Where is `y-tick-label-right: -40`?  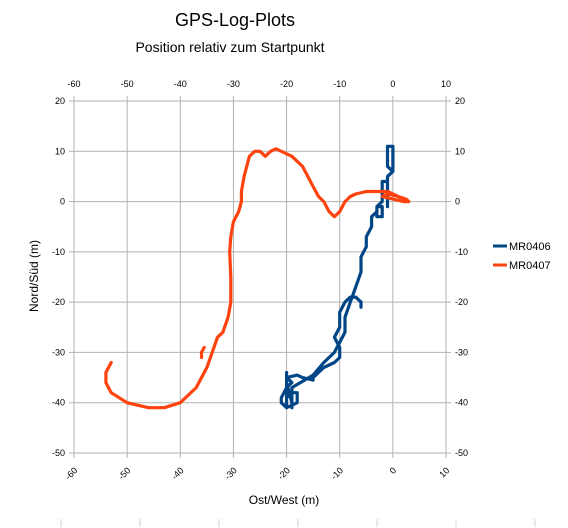 y-tick-label-right: -40 is located at coordinates (461, 403).